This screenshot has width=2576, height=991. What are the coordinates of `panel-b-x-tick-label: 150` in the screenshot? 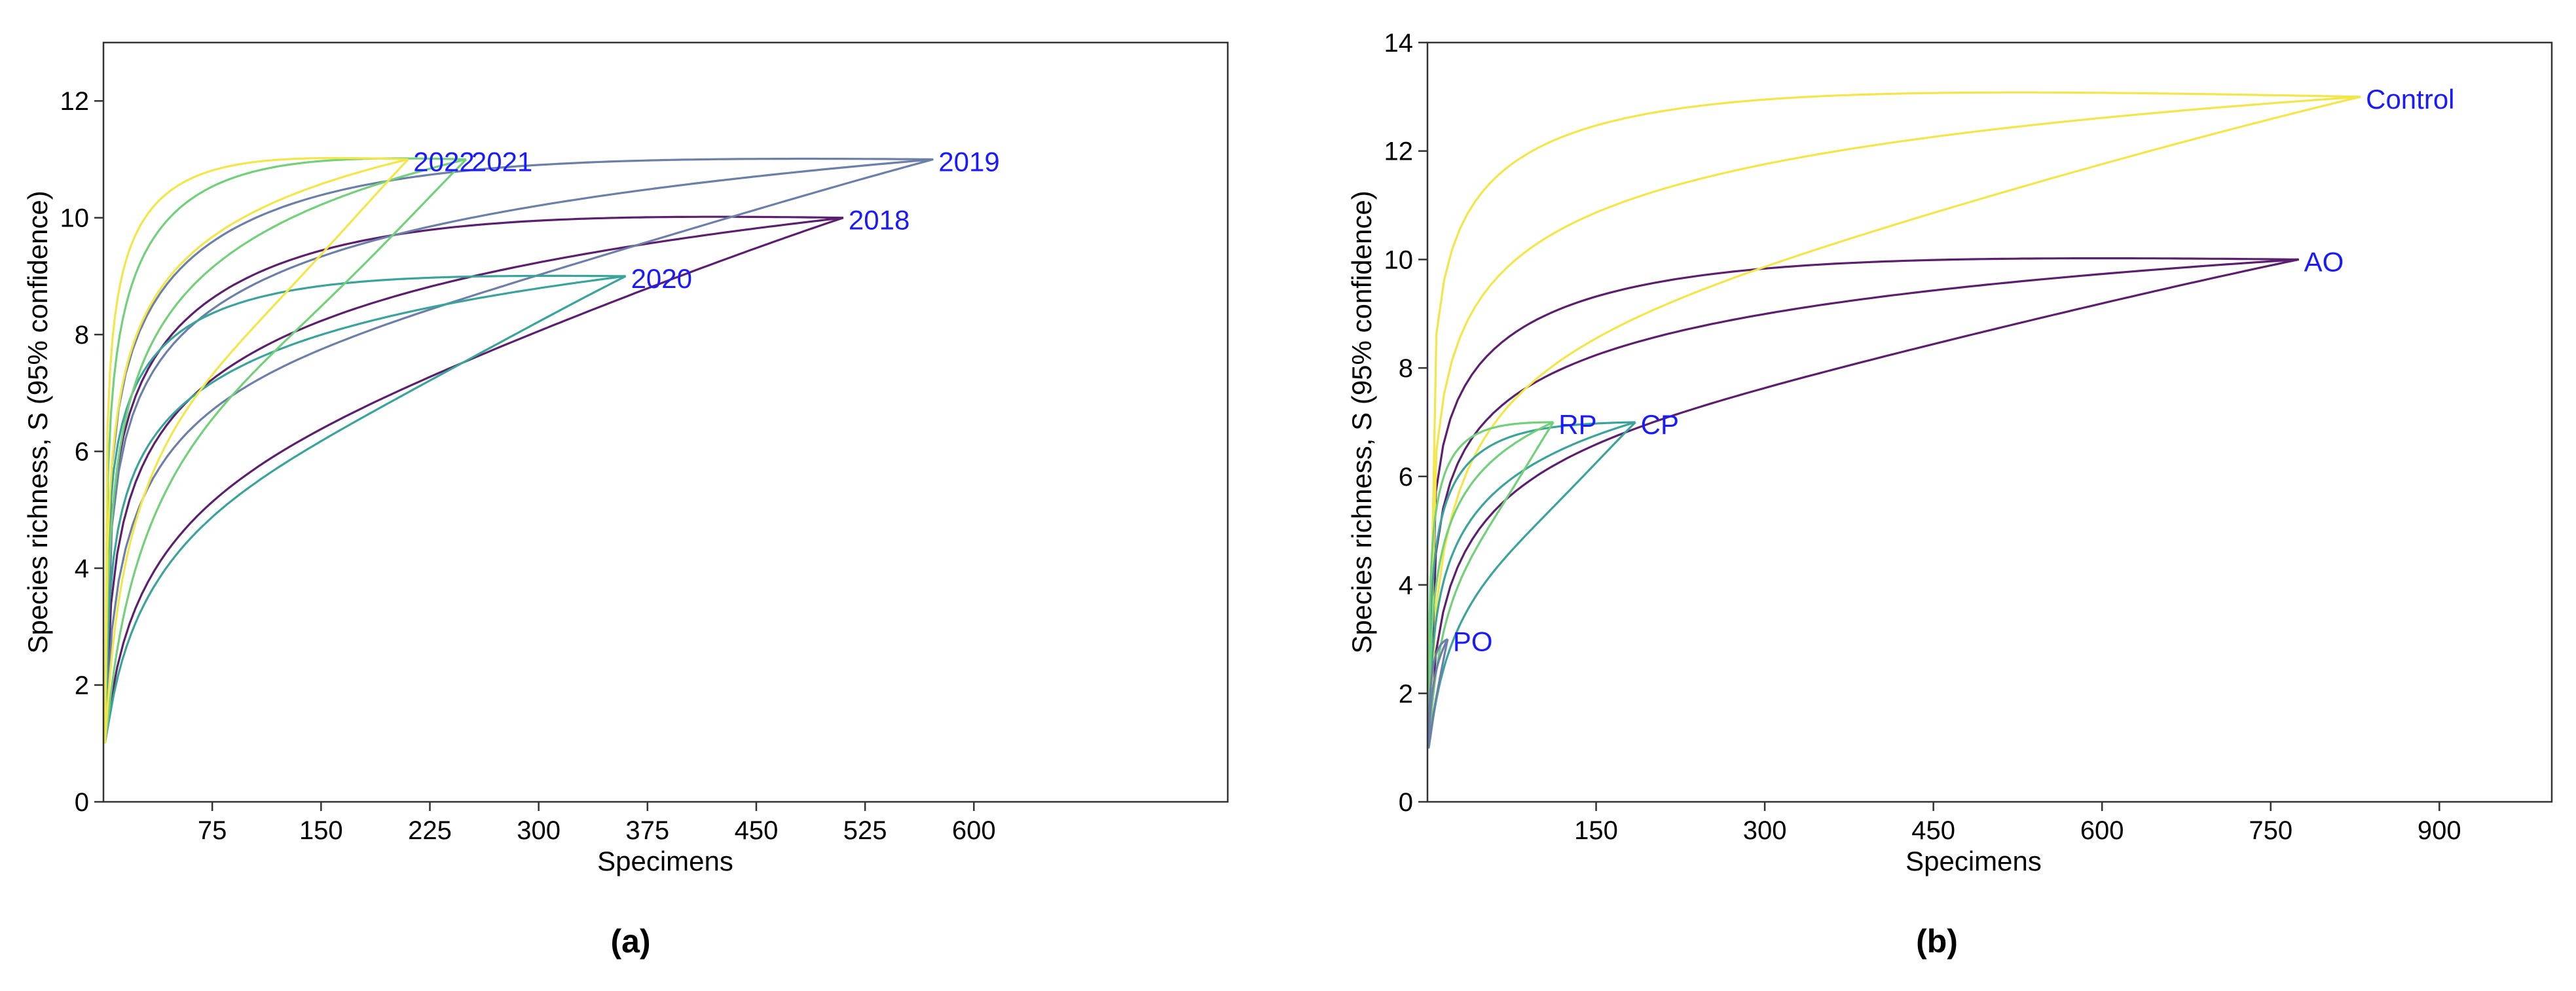 It's located at (1596, 830).